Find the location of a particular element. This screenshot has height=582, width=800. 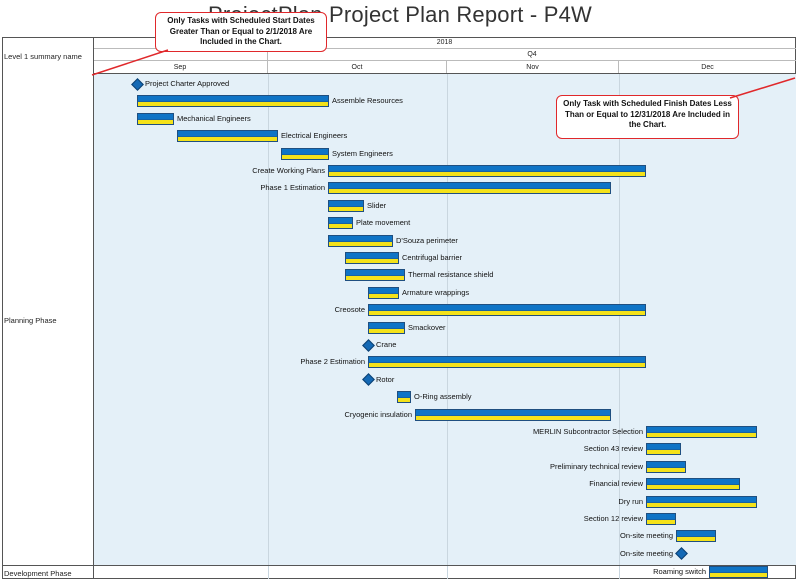

task-label: O-Ring assembly is located at coordinates (443, 397).